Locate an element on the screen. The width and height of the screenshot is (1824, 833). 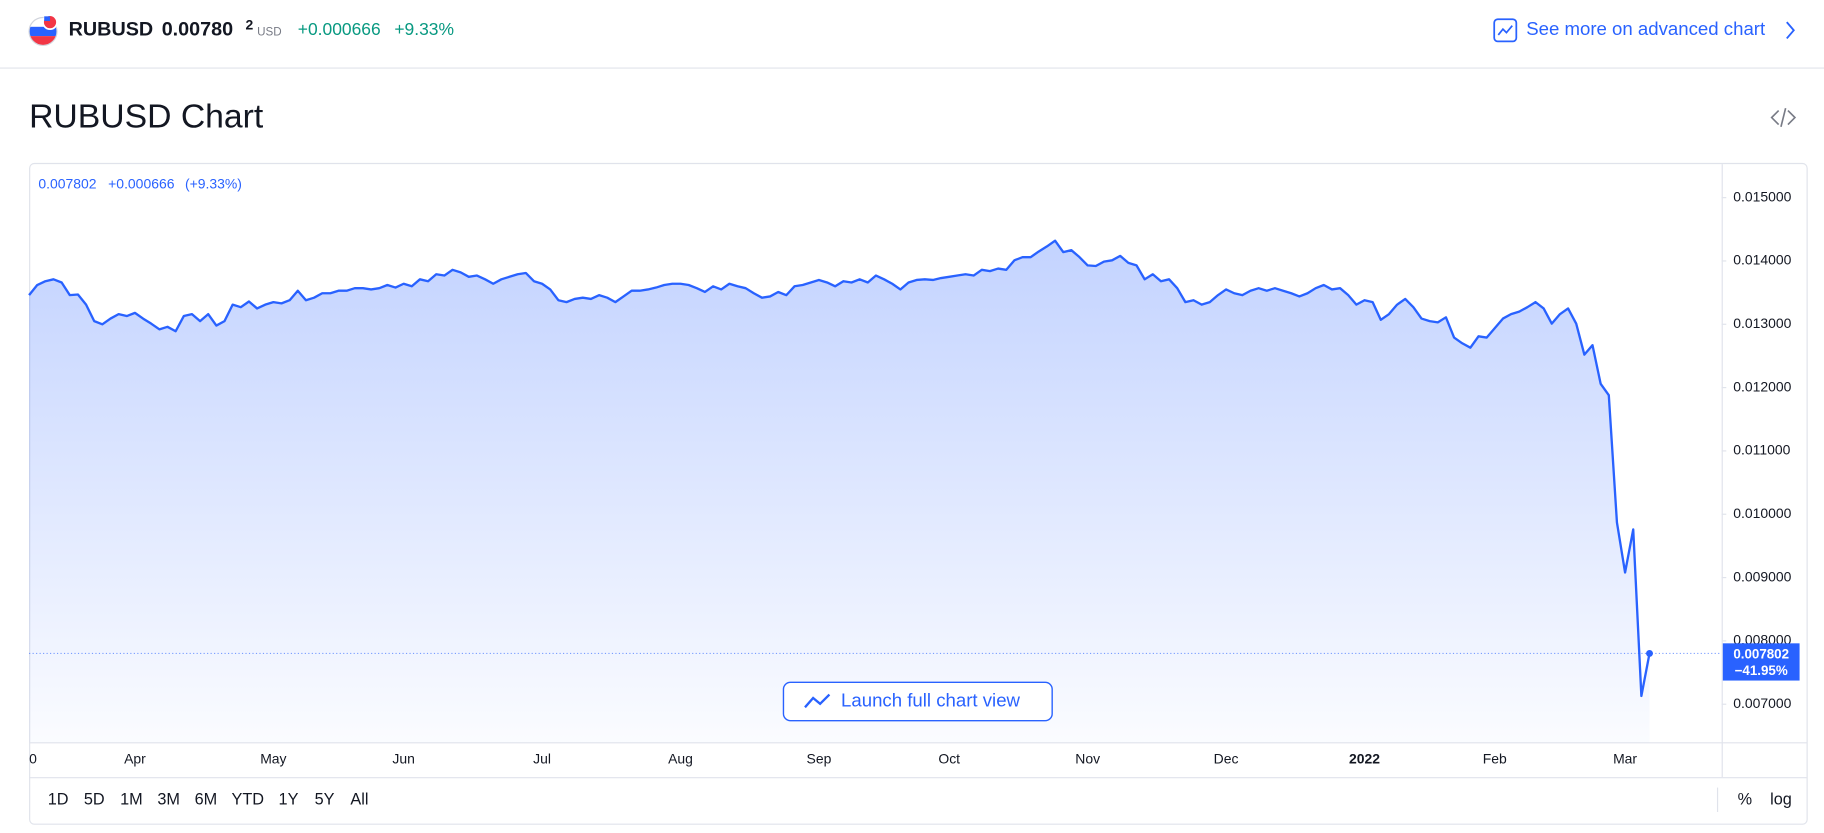
legend-change: +0.000666 is located at coordinates (141, 184).